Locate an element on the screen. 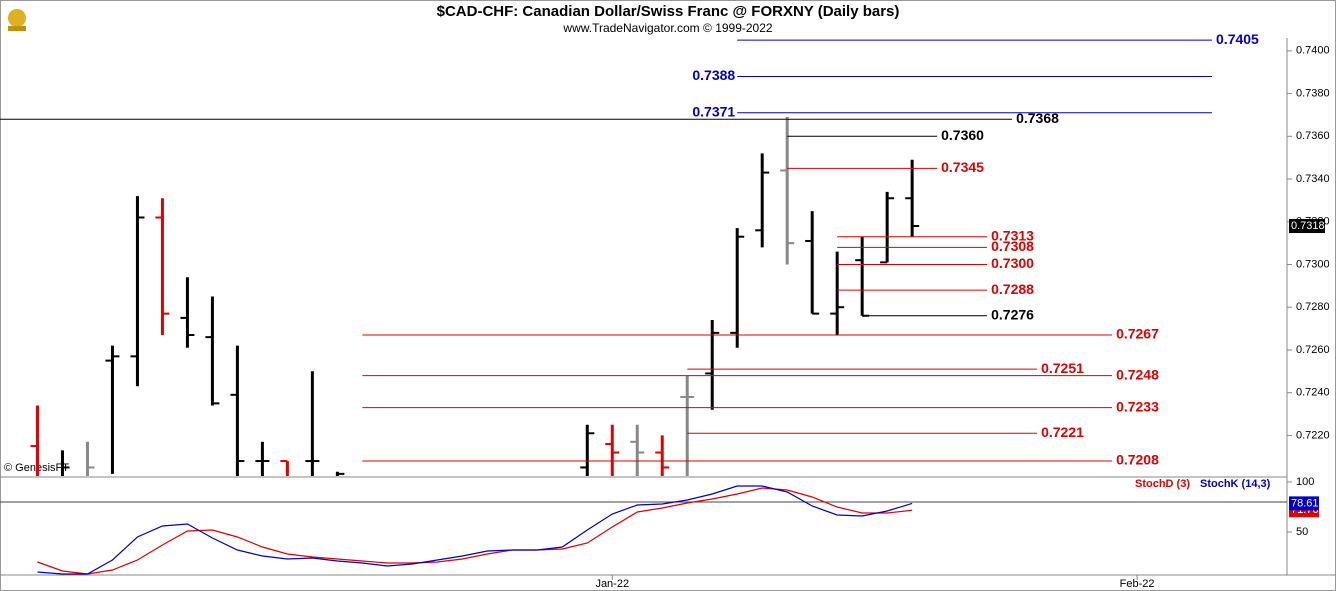 This screenshot has height=591, width=1336. y-tick-label: 0.7300 is located at coordinates (1313, 264).